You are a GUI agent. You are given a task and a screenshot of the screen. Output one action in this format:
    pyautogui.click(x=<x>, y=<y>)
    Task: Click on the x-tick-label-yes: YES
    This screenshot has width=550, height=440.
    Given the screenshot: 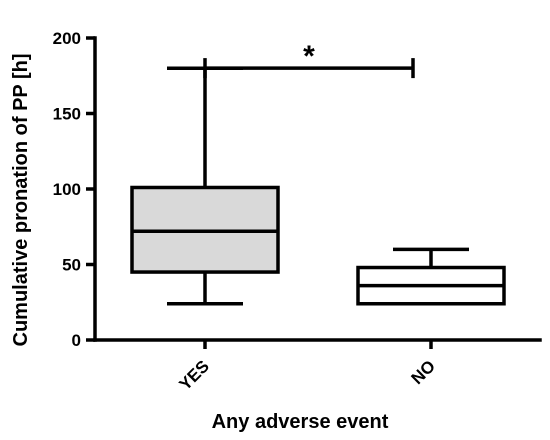 What is the action you would take?
    pyautogui.click(x=194, y=375)
    